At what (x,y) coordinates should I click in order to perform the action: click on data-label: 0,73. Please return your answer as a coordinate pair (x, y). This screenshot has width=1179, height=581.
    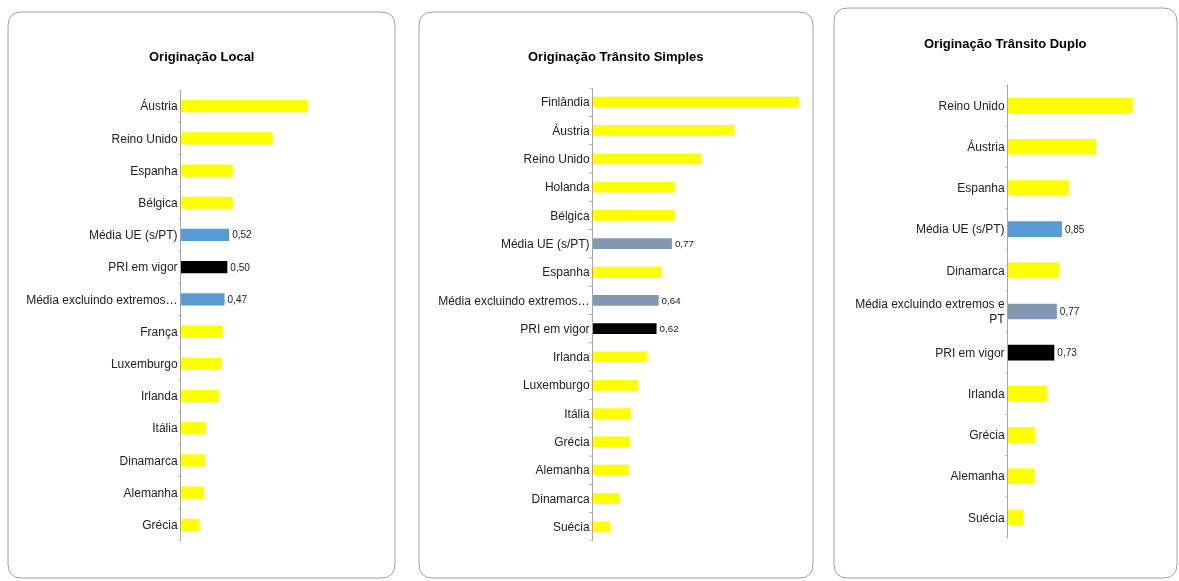
    Looking at the image, I should click on (1067, 353).